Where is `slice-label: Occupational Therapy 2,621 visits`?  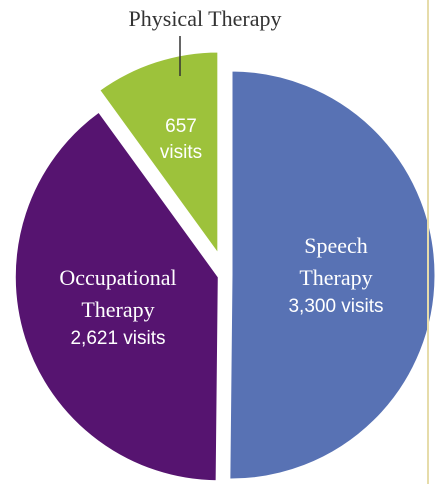
slice-label: Occupational Therapy 2,621 visits is located at coordinates (118, 307).